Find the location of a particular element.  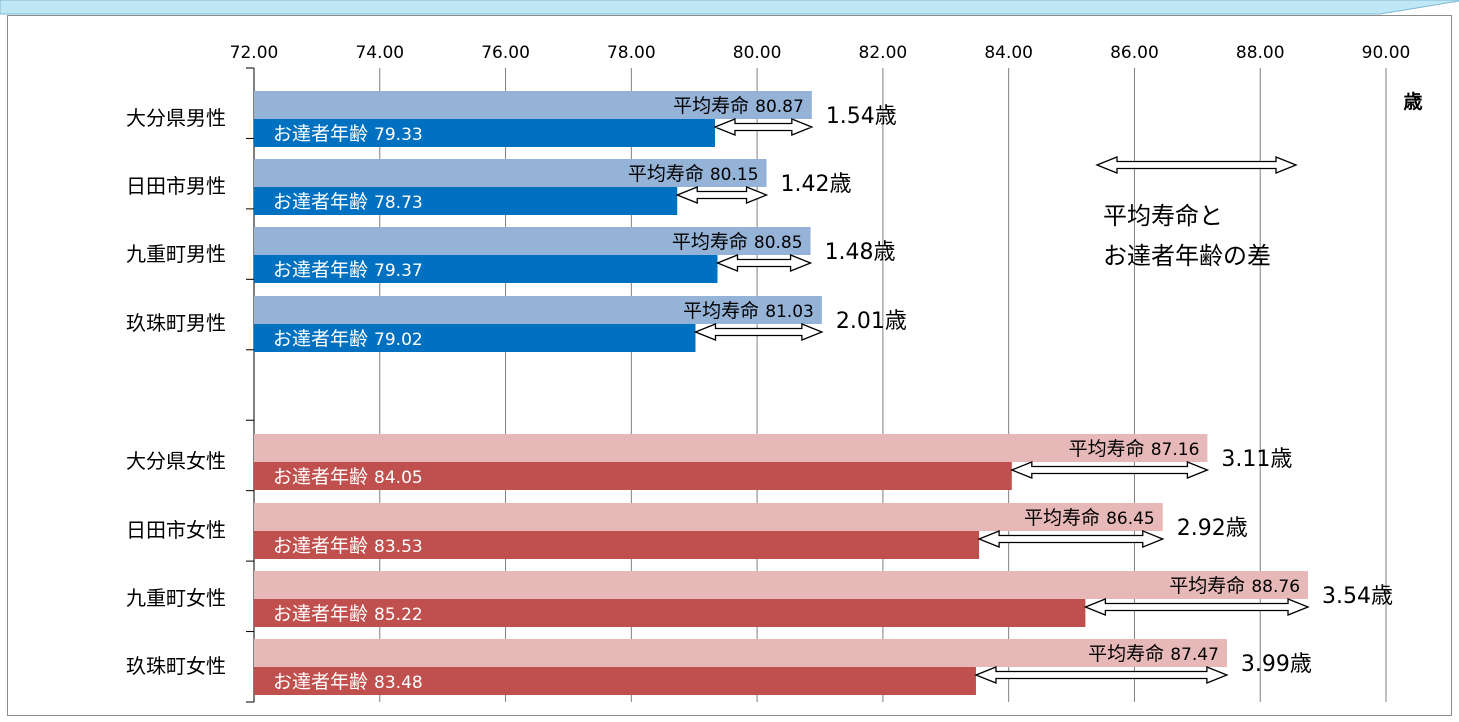

health-bar-value: 85.22 is located at coordinates (398, 615).